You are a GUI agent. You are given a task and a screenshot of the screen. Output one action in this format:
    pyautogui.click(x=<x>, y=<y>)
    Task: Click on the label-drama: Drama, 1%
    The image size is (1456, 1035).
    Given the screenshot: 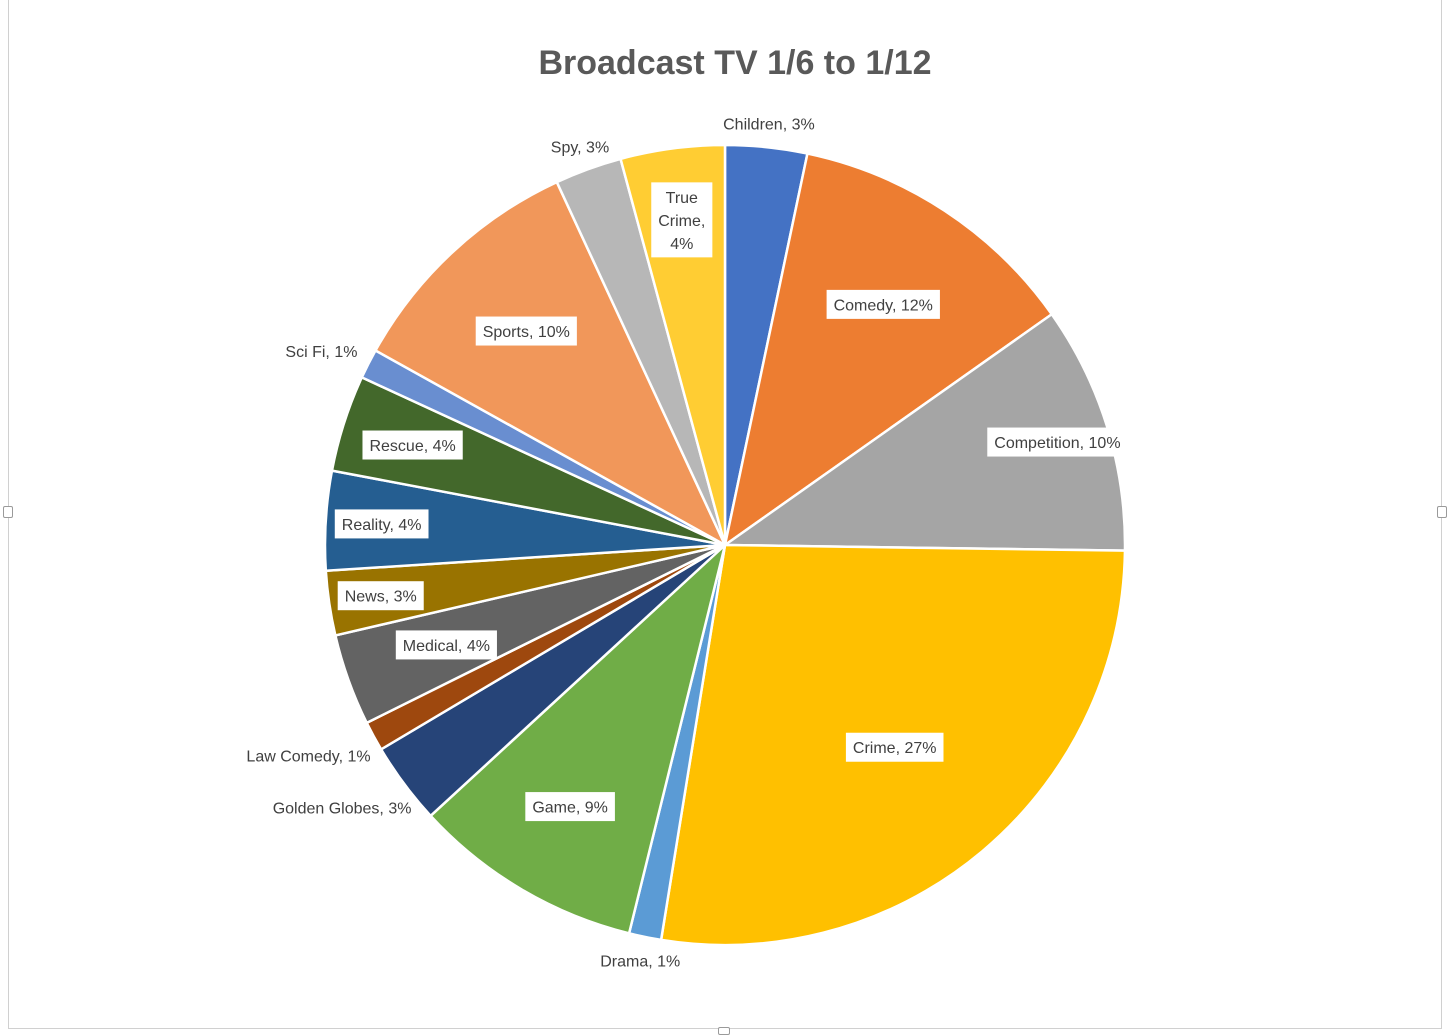 What is the action you would take?
    pyautogui.click(x=640, y=961)
    